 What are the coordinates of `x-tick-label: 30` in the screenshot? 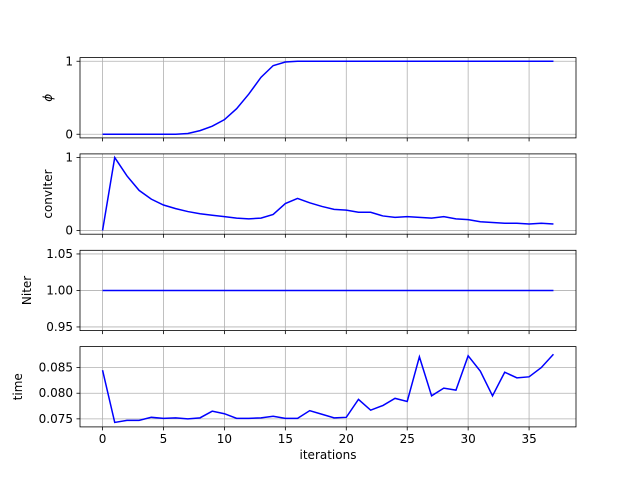 It's located at (468, 439).